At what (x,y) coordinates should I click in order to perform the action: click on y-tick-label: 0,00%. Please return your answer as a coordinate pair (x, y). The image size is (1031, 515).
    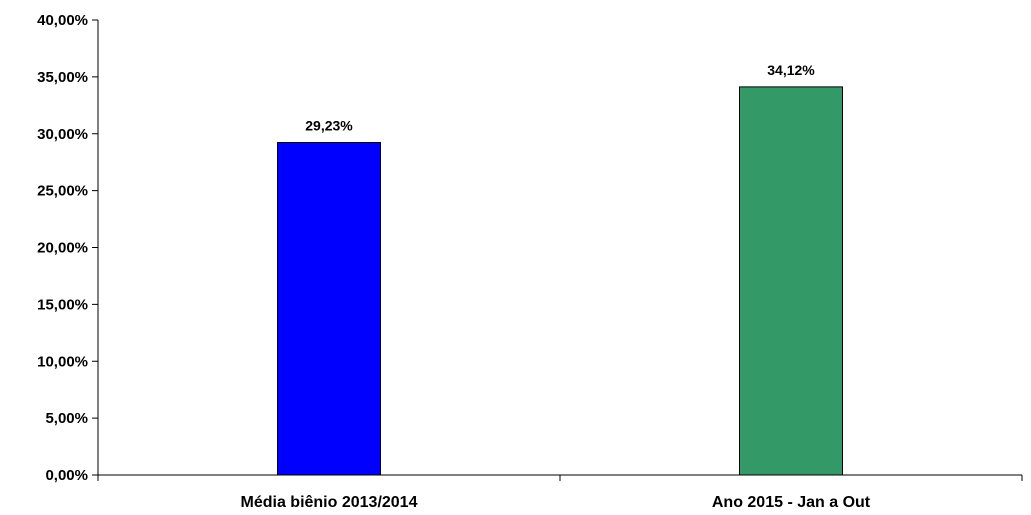
    Looking at the image, I should click on (66, 475).